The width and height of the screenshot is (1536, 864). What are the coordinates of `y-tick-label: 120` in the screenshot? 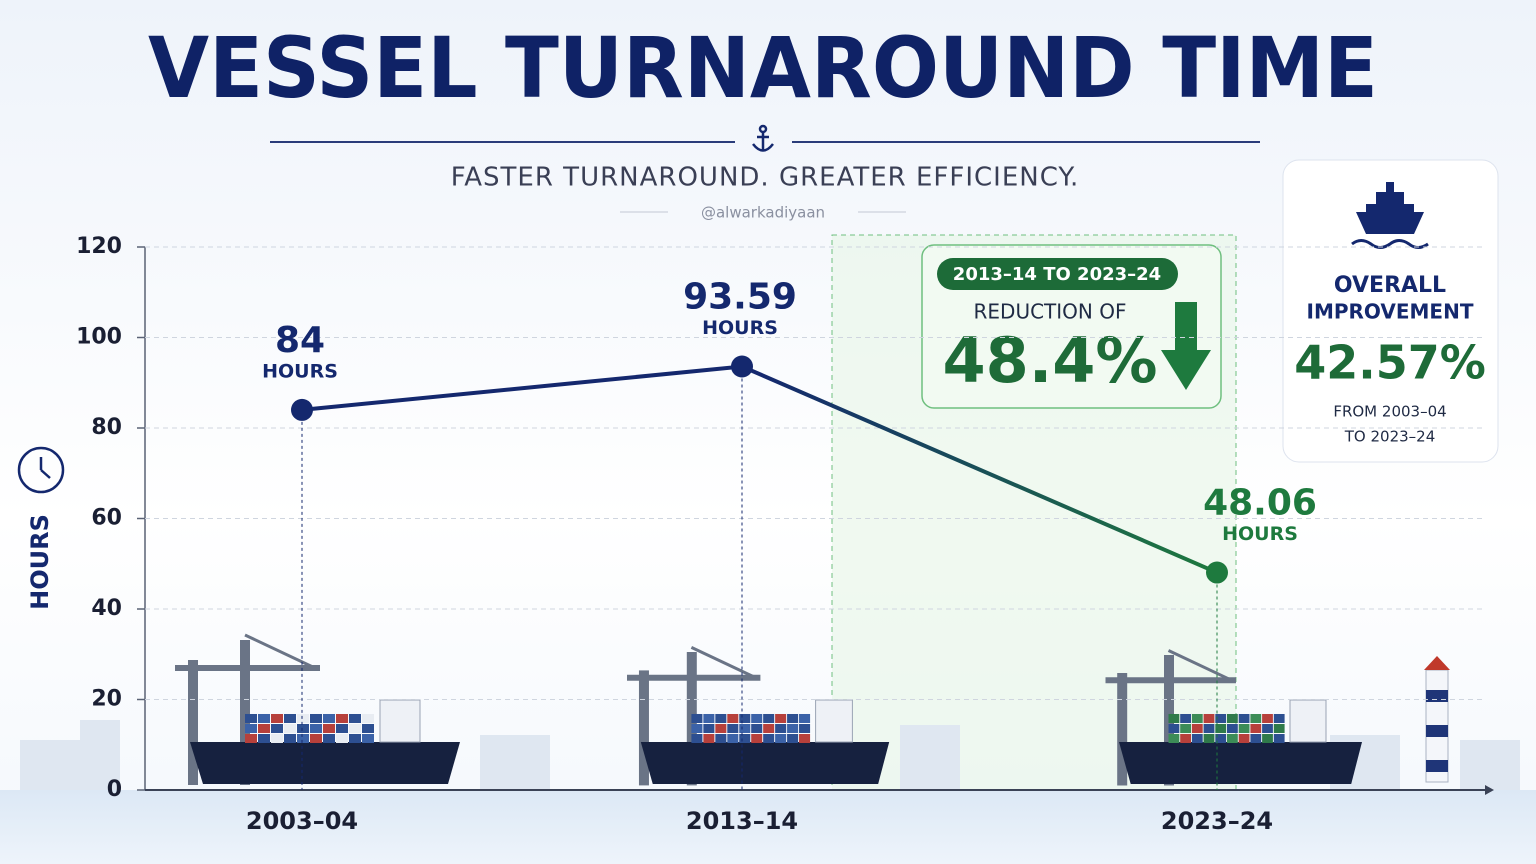 It's located at (99, 246).